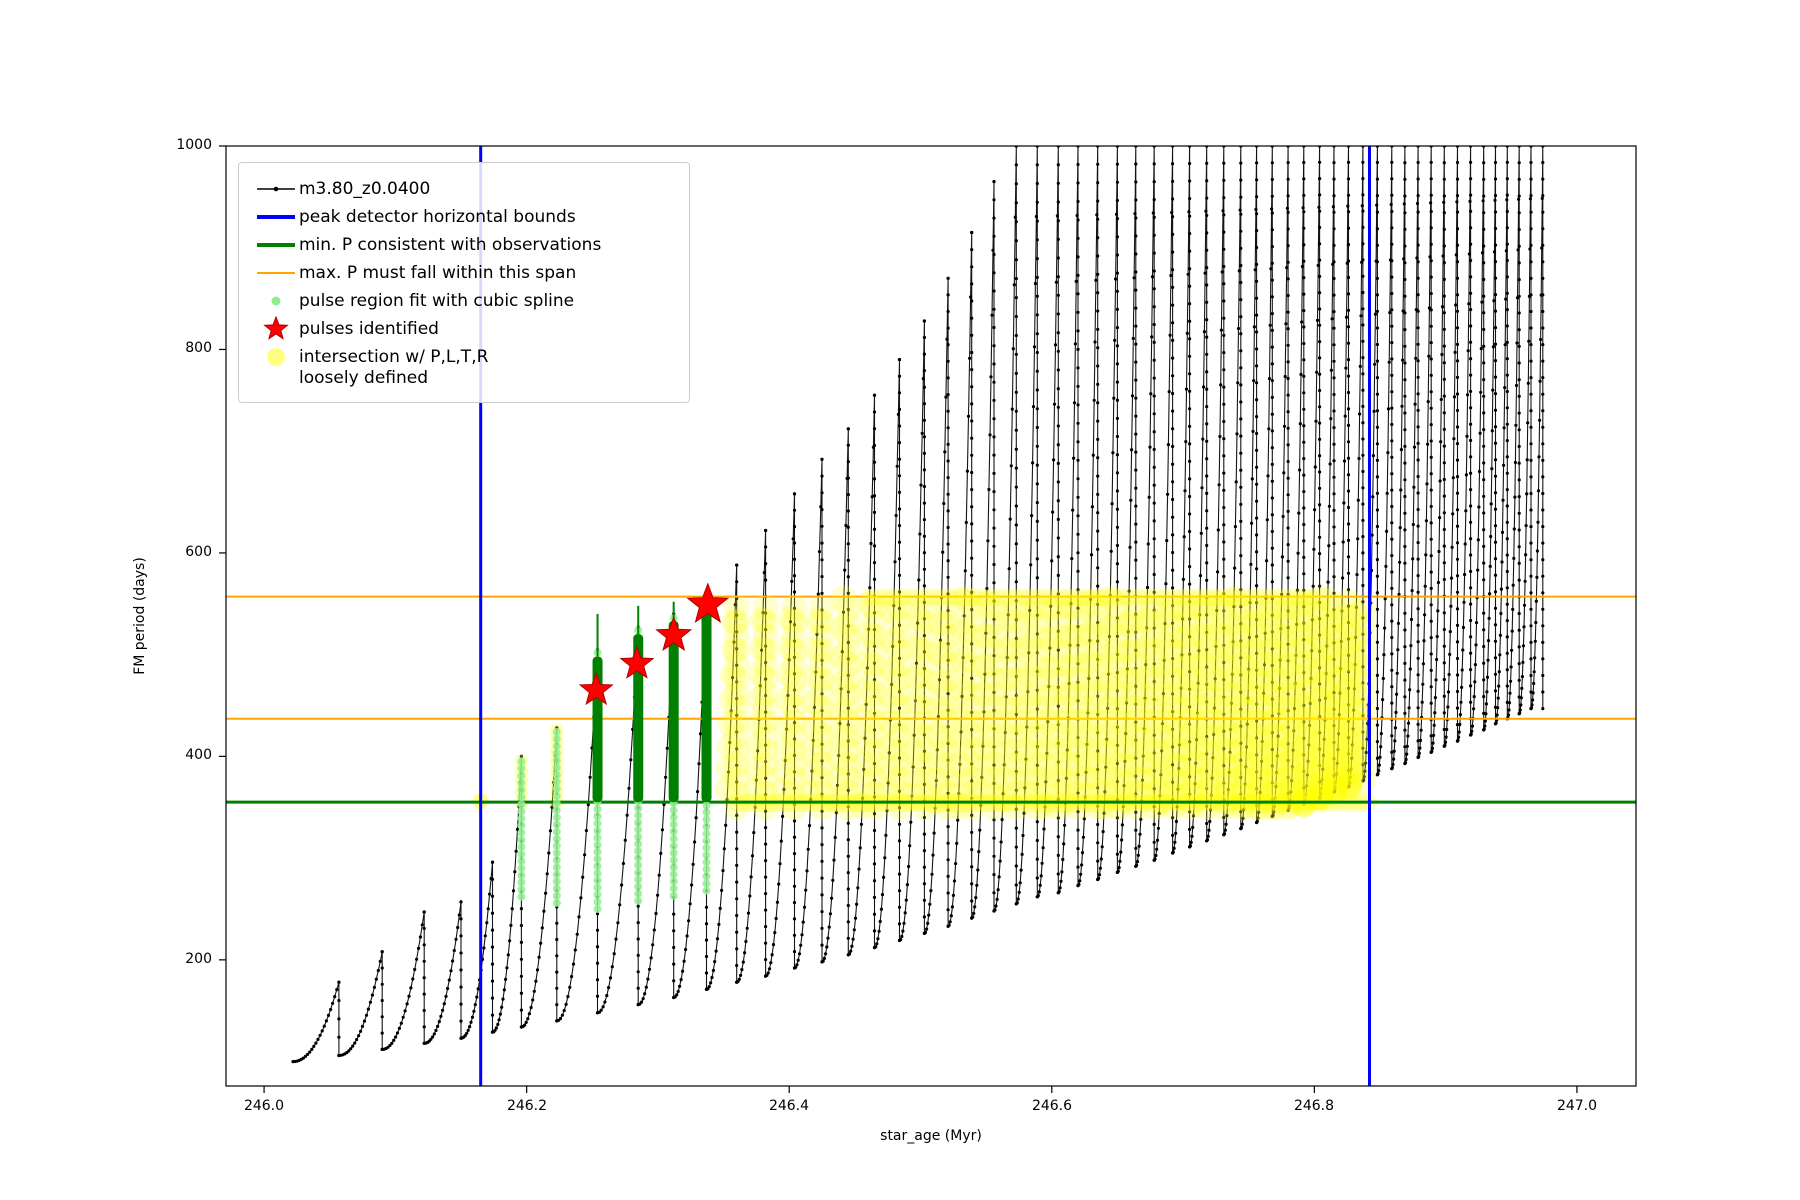  Describe the element at coordinates (394, 367) in the screenshot. I see `legend-label: intersection w/ P,L,T,R loosely defined` at that location.